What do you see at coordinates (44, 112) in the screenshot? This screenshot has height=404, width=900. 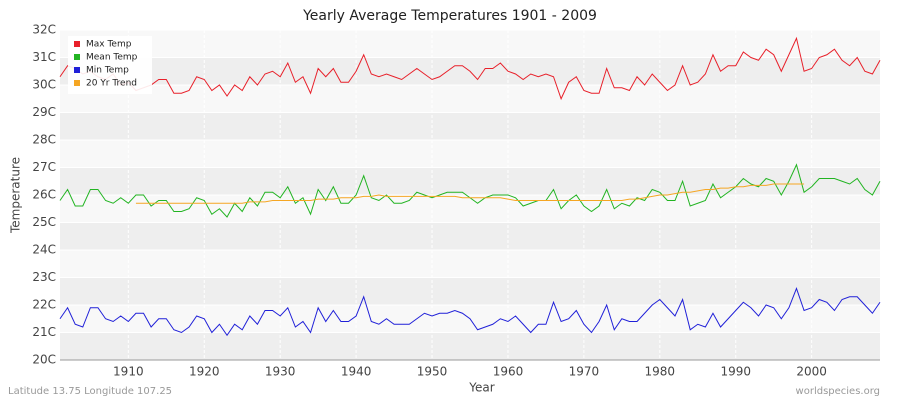 I see `y-tick-label: 29C` at bounding box center [44, 112].